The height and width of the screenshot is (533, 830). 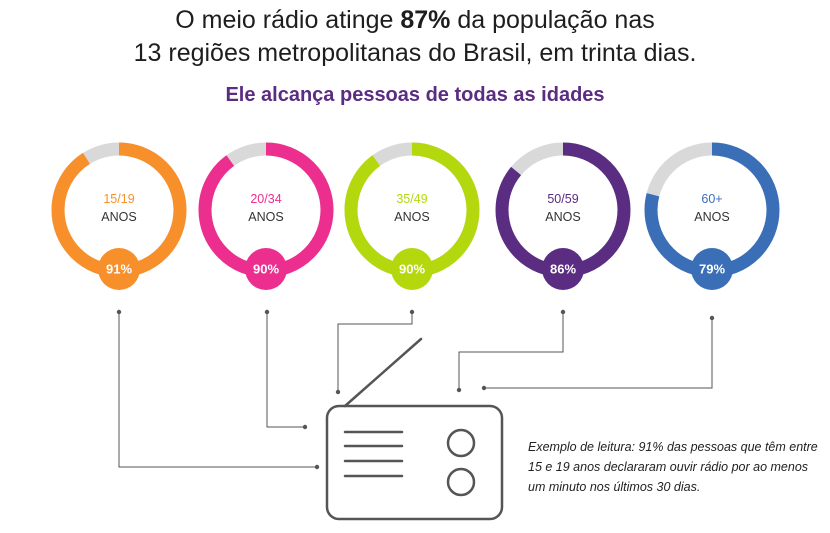 What do you see at coordinates (711, 199) in the screenshot?
I see `age-group-label: 60+` at bounding box center [711, 199].